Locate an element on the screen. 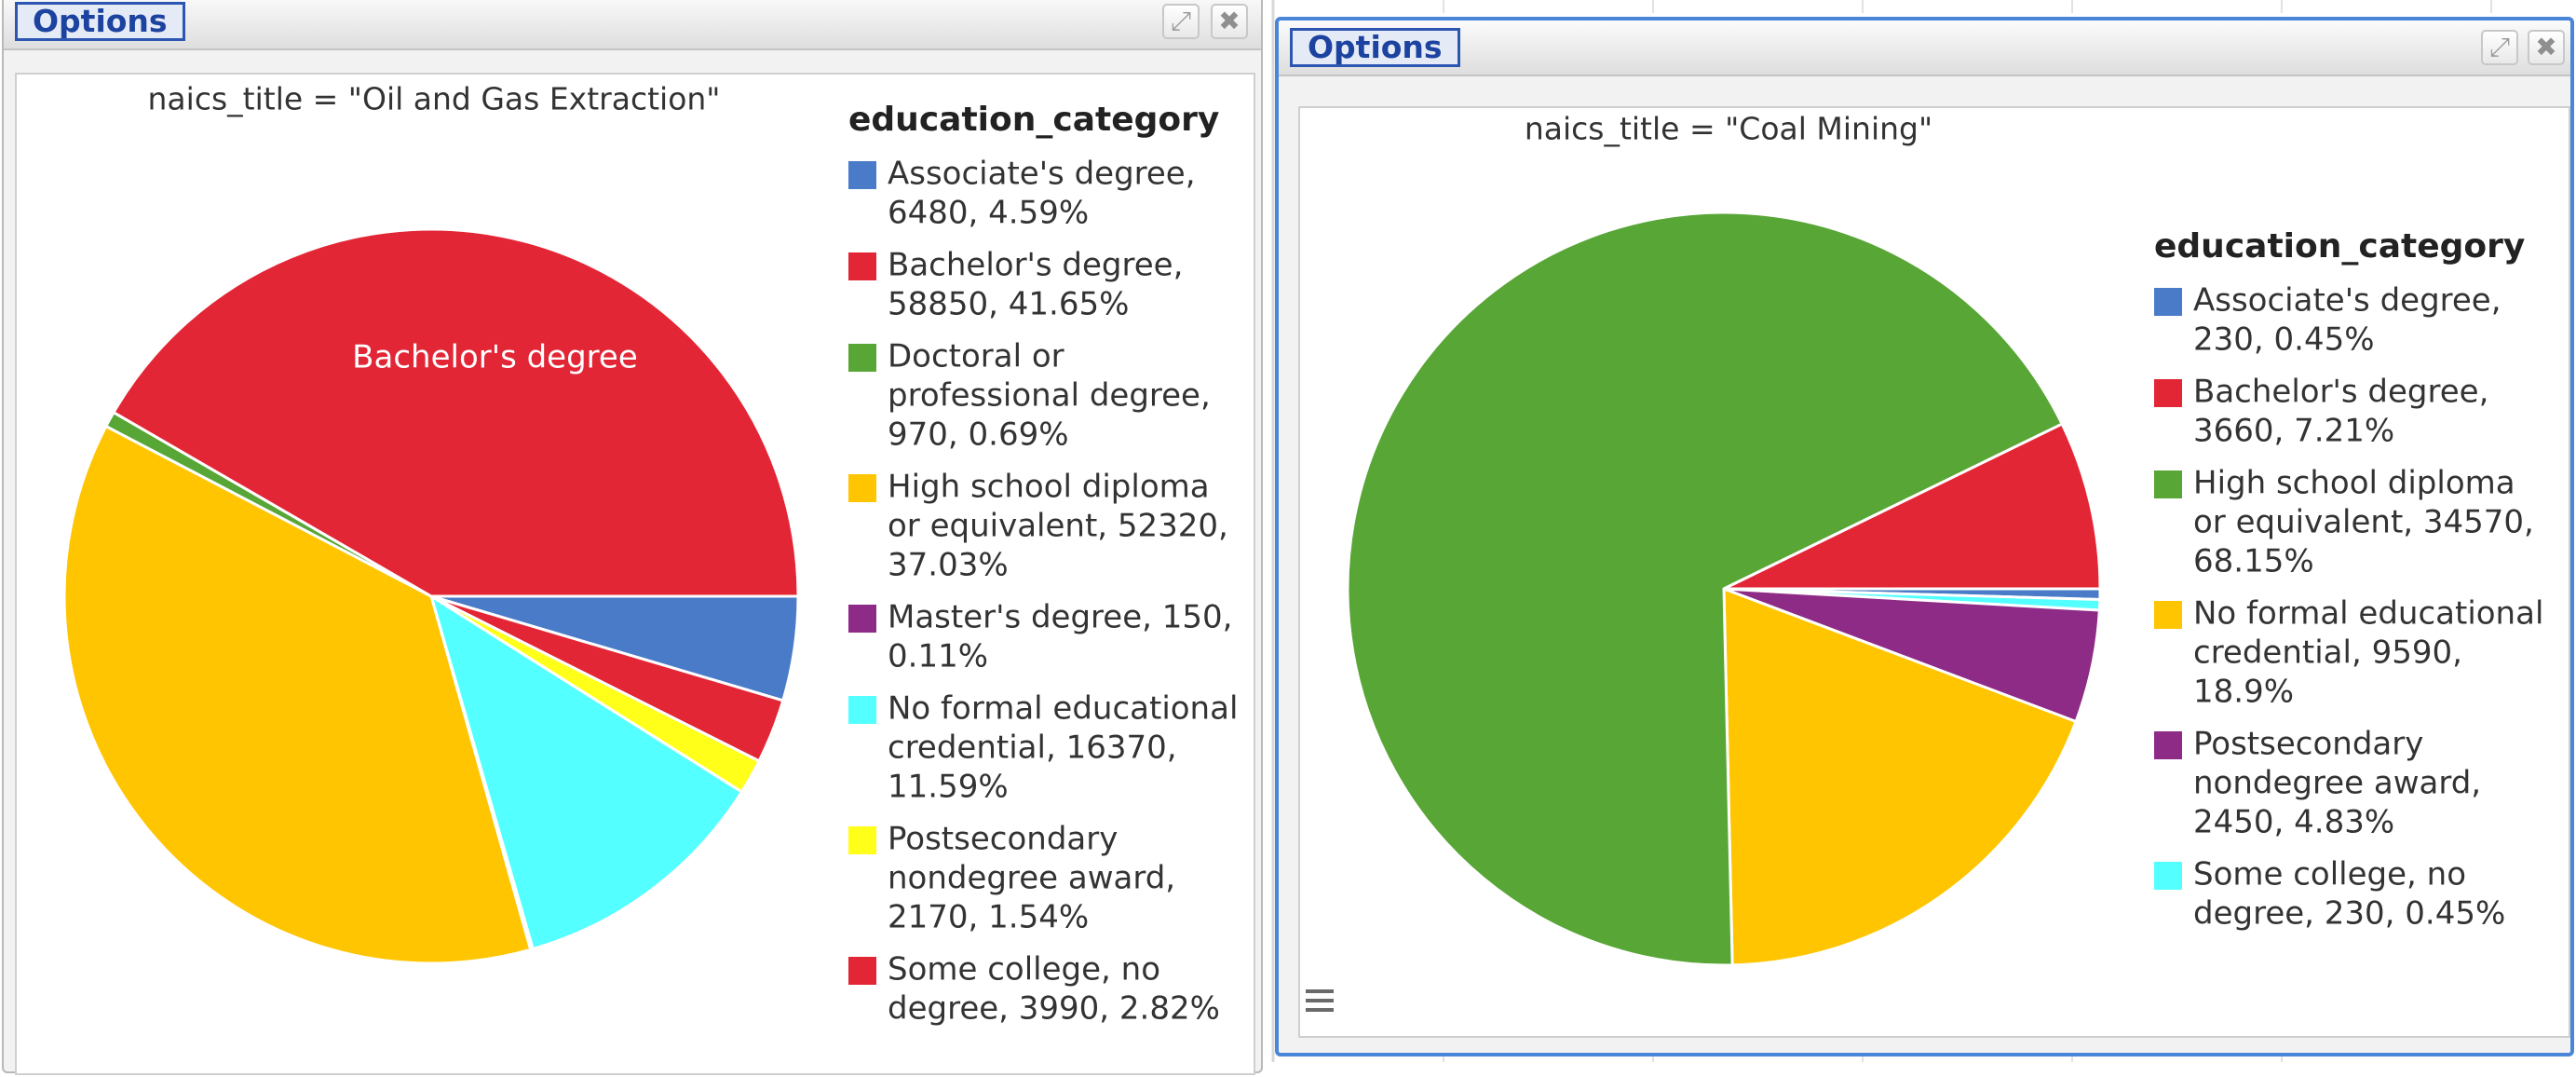 The width and height of the screenshot is (2576, 1077). chart-title: naics_title = "Coal Mining" is located at coordinates (1728, 129).